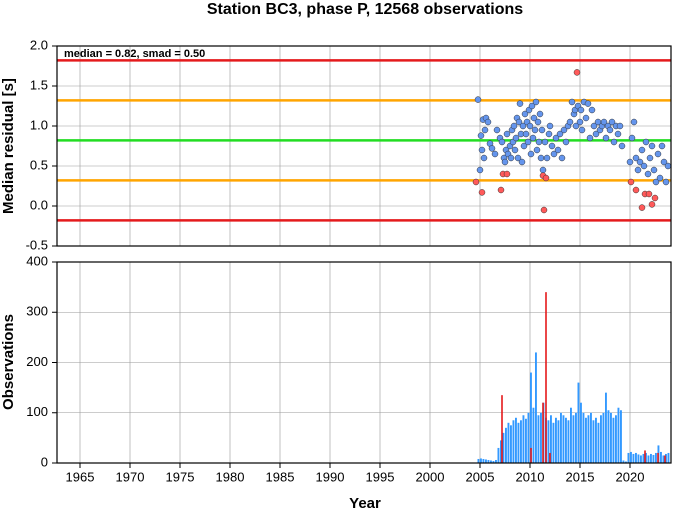 This screenshot has width=678, height=511. Describe the element at coordinates (134, 54) in the screenshot. I see `annotation: median = 0.82, smad = 0.50` at that location.